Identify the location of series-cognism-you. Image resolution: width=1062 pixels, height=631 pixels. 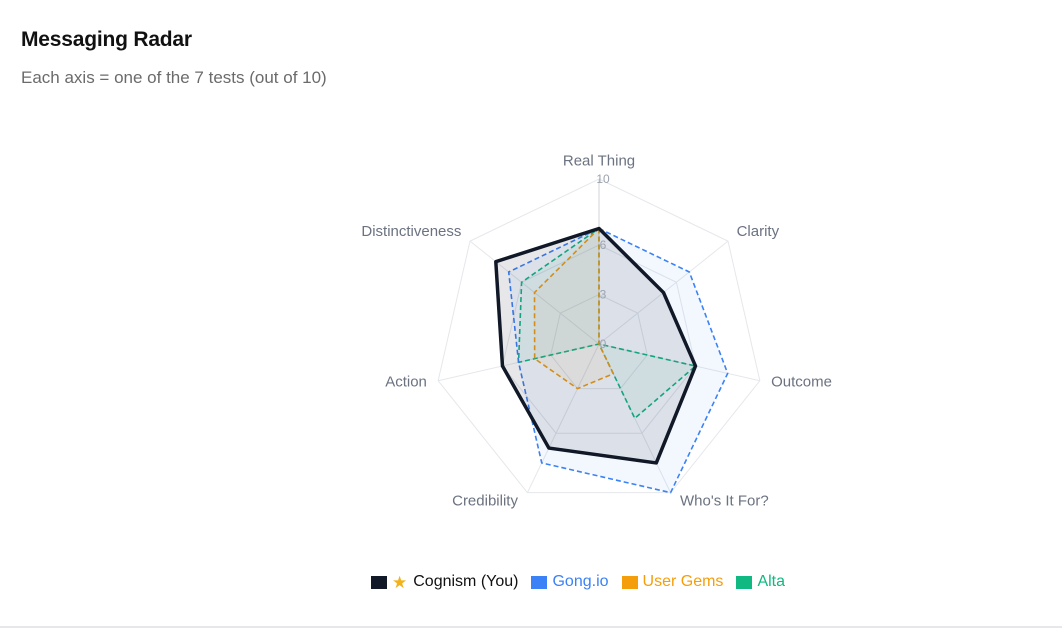
(596, 345).